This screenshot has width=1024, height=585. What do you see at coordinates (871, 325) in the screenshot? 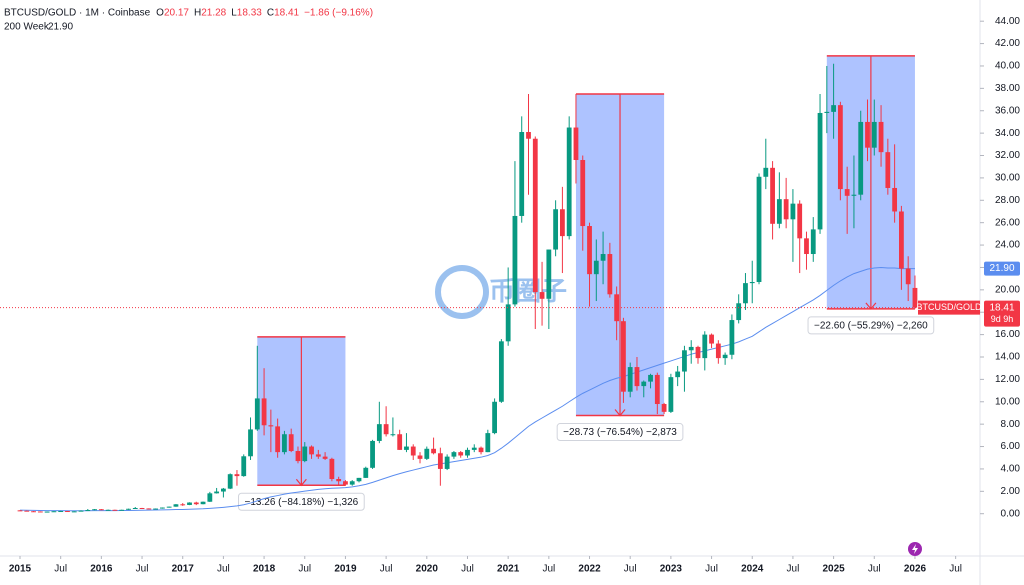
I see `measure-label: −22.60 (−55.29%) −2,260` at bounding box center [871, 325].